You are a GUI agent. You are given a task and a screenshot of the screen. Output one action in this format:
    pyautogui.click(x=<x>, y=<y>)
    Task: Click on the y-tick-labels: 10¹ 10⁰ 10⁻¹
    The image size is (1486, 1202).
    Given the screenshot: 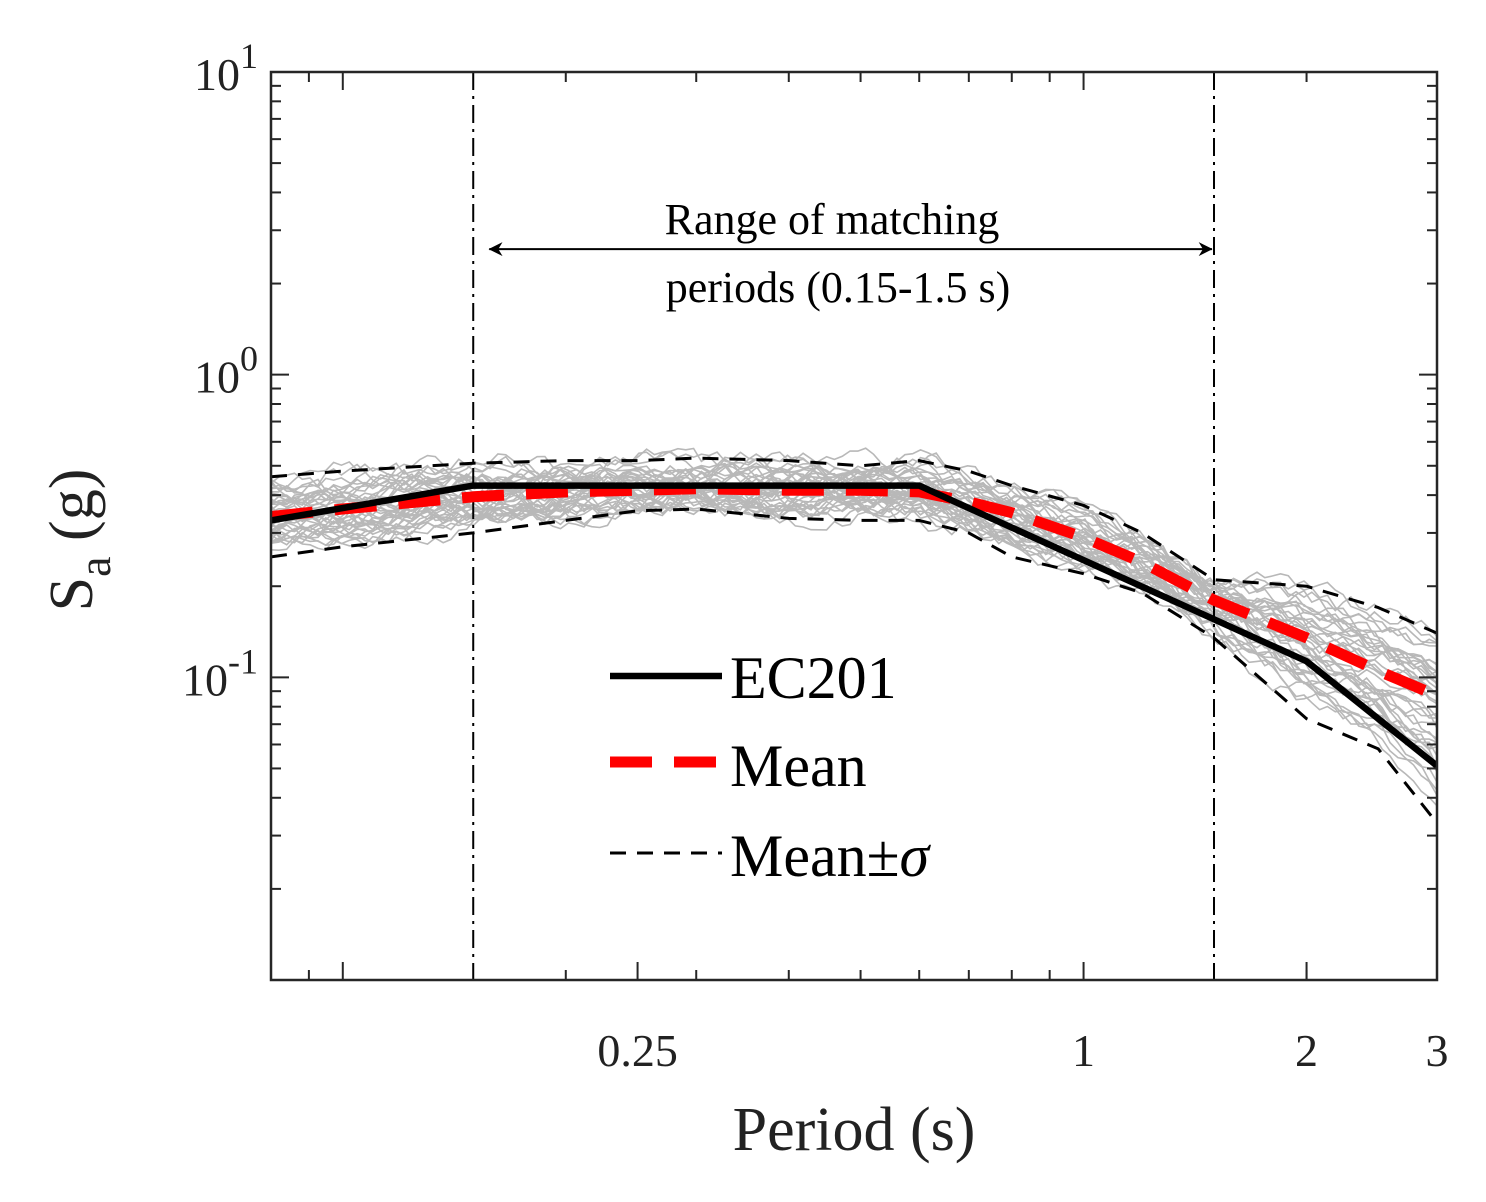 What is the action you would take?
    pyautogui.click(x=220, y=370)
    